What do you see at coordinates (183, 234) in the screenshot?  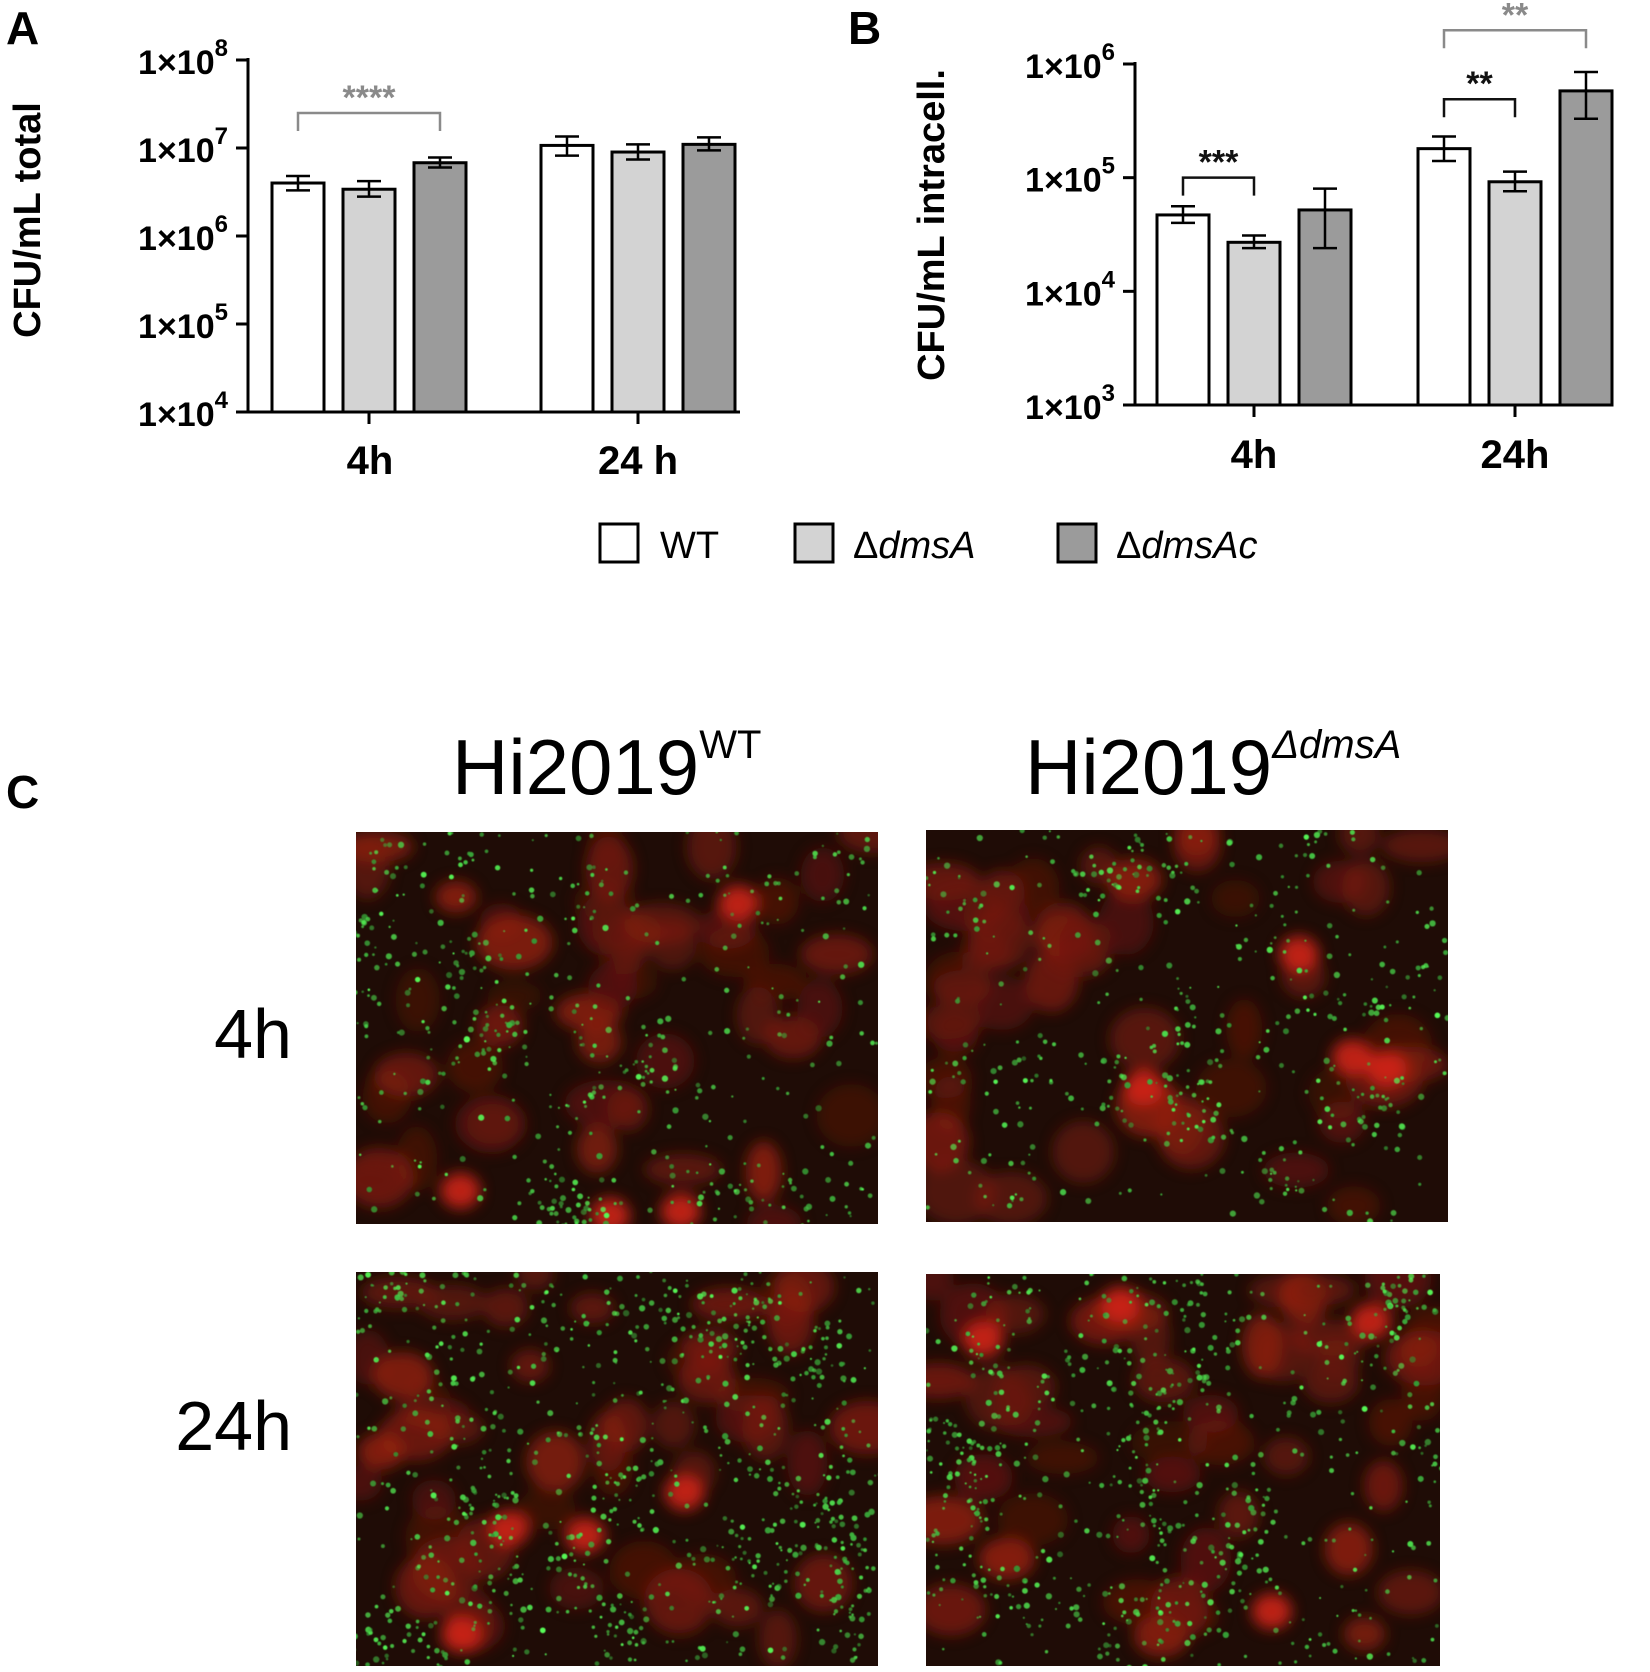 I see `chart-a-y-tick-label: 1×10⁶` at bounding box center [183, 234].